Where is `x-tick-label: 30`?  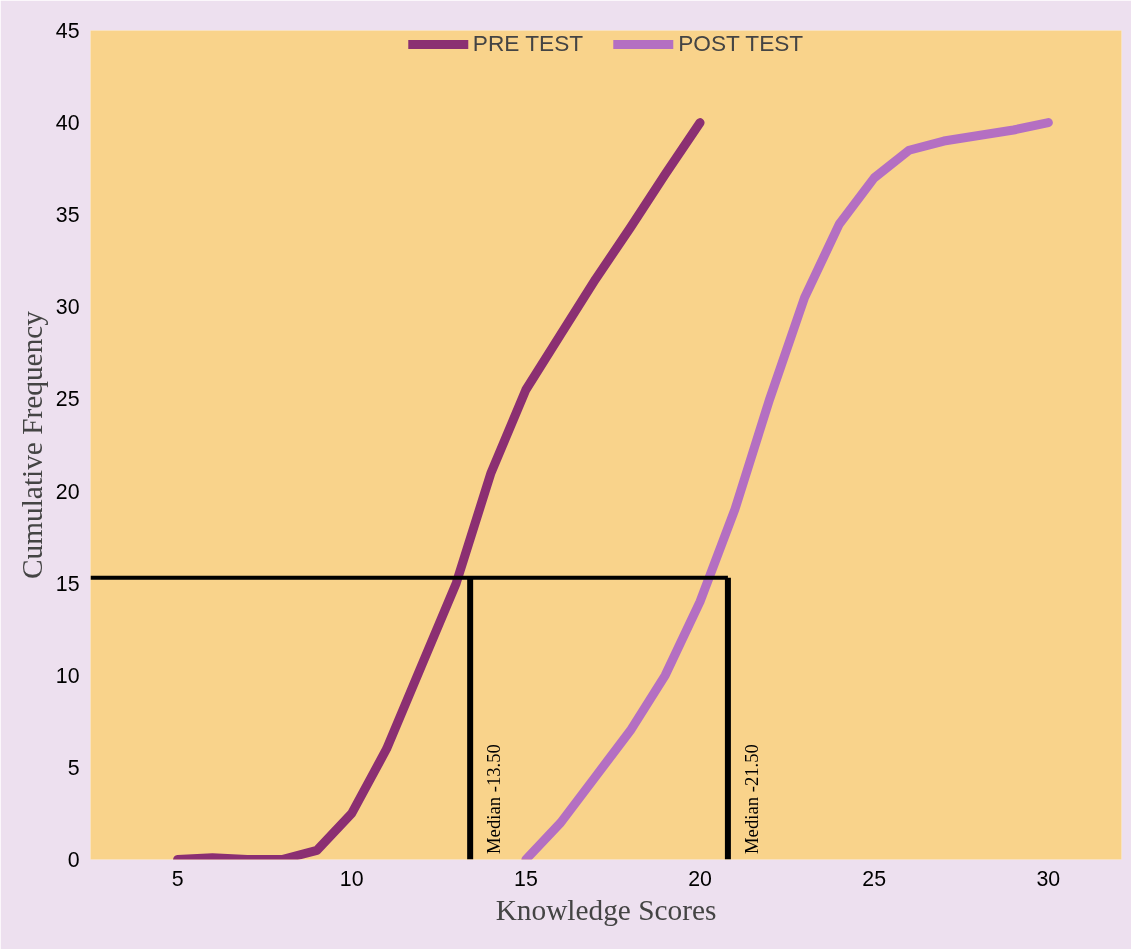
x-tick-label: 30 is located at coordinates (1048, 878).